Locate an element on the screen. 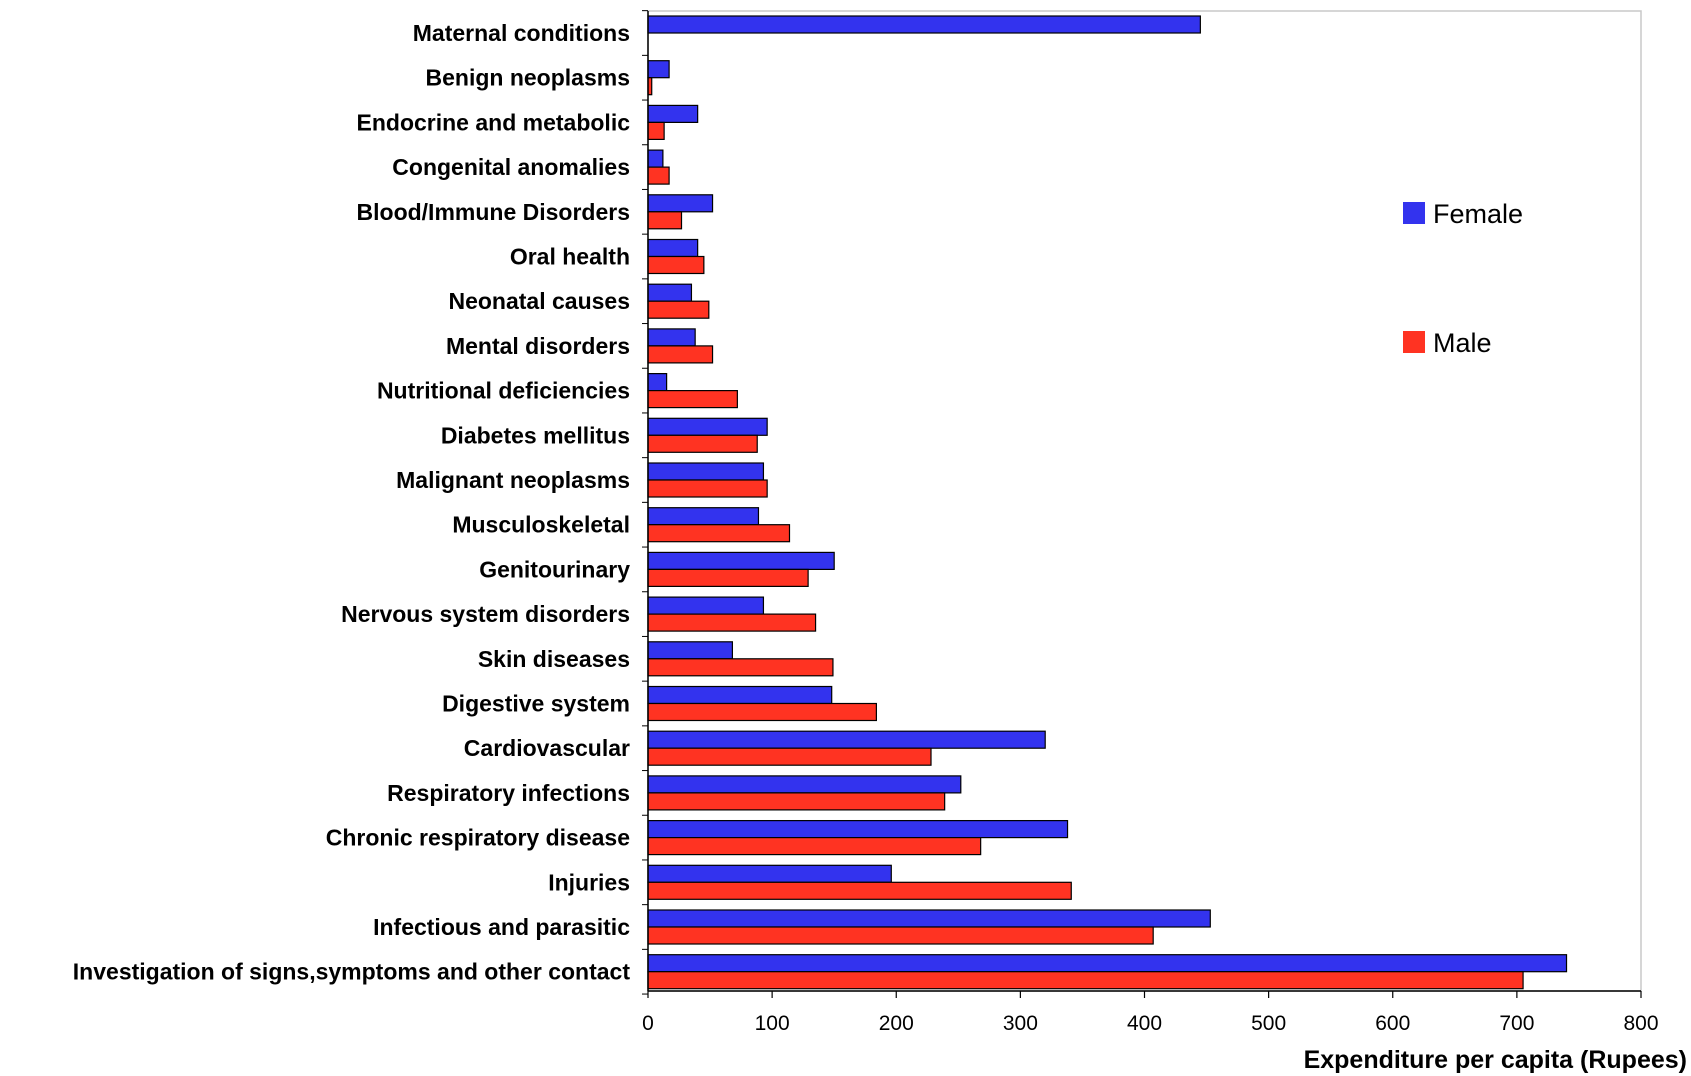  x-tick-label: 700 is located at coordinates (1516, 1023).